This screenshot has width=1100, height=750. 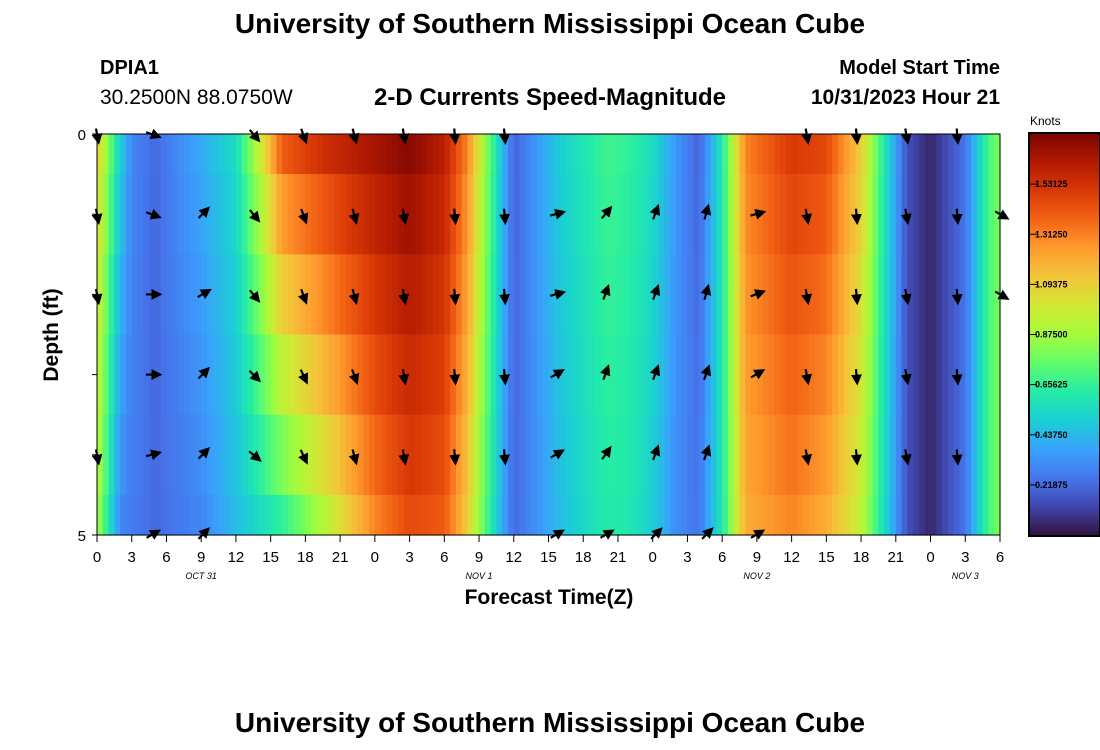 What do you see at coordinates (826, 557) in the screenshot?
I see `x-tick-label: 15` at bounding box center [826, 557].